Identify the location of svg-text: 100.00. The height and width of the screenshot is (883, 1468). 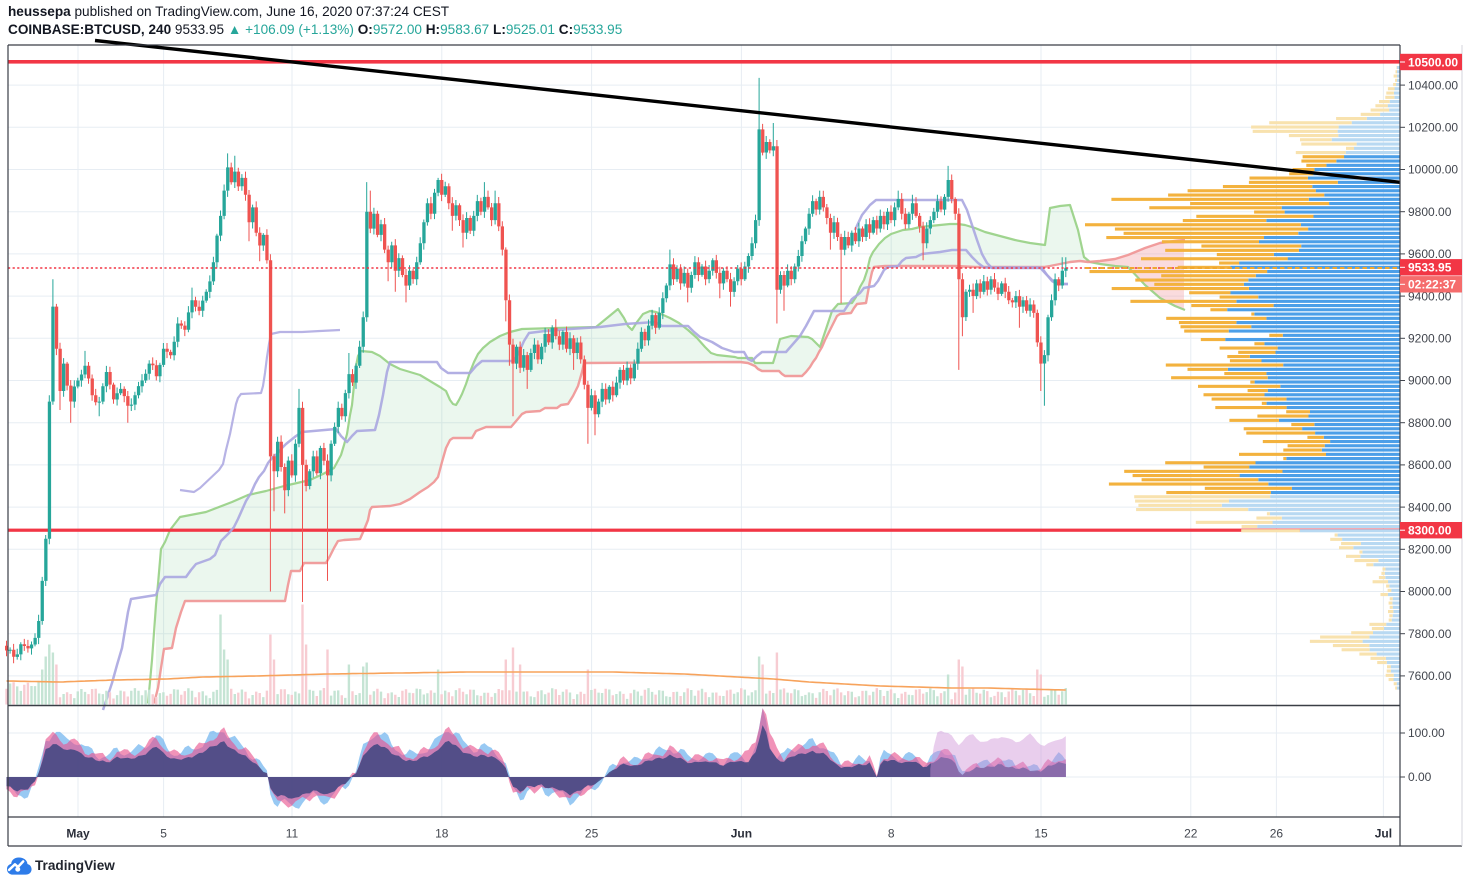
(1426, 733).